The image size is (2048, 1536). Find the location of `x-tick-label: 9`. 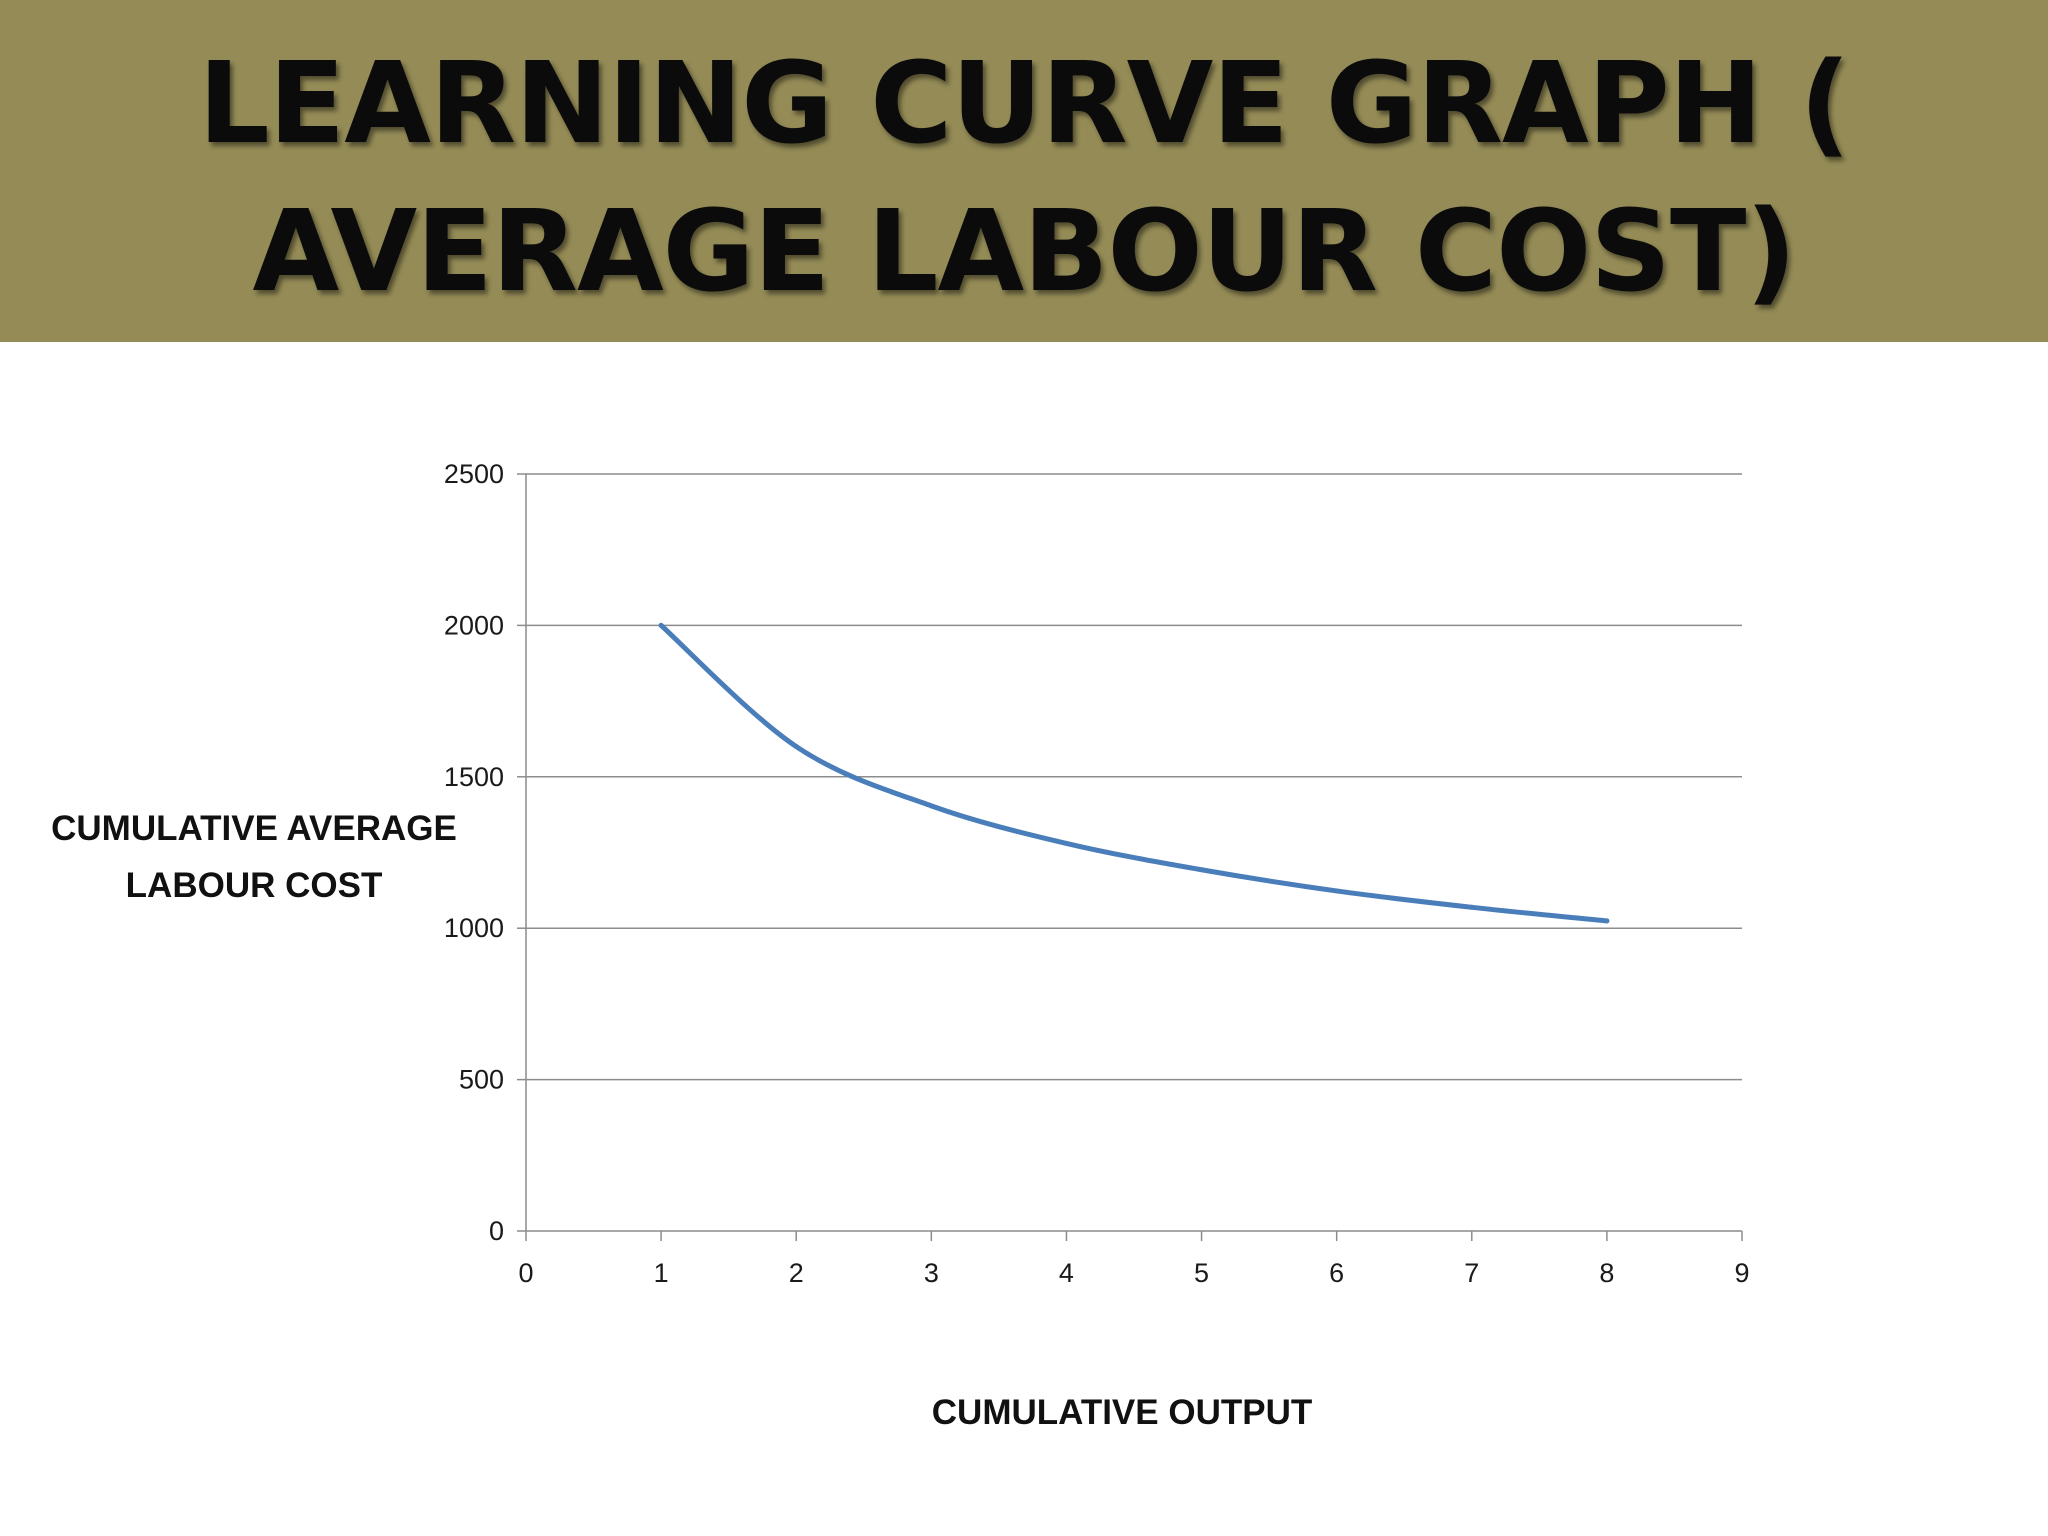

x-tick-label: 9 is located at coordinates (1741, 1273).